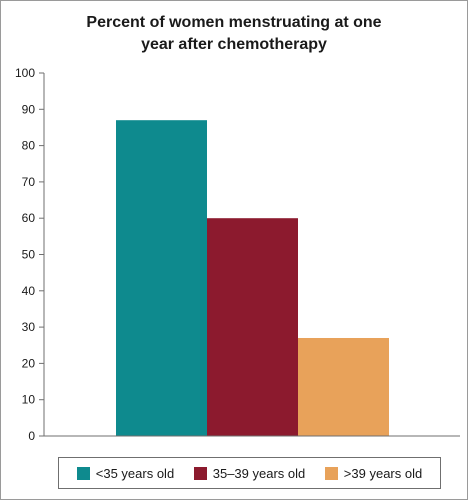 Image resolution: width=468 pixels, height=500 pixels. I want to click on y-tick-label: 50, so click(29, 255).